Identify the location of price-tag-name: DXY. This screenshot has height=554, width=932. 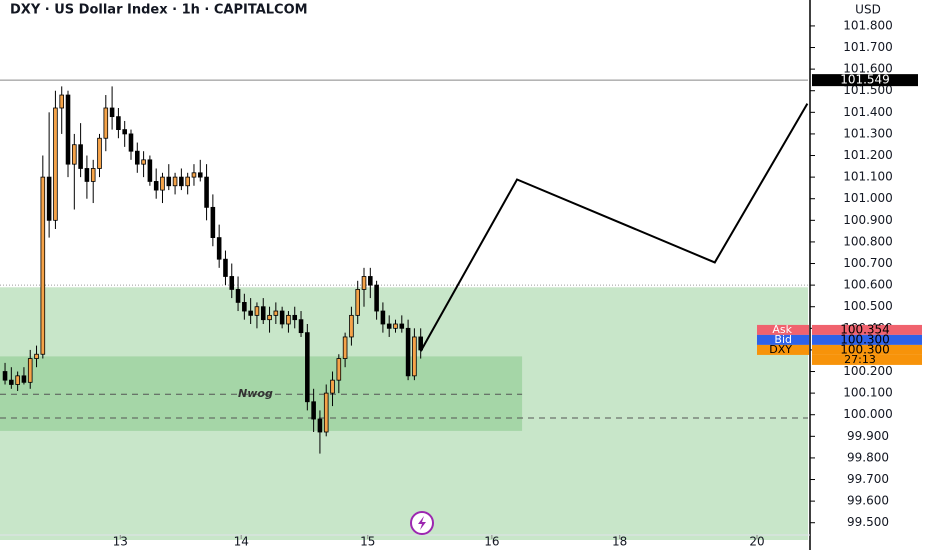
(780, 349).